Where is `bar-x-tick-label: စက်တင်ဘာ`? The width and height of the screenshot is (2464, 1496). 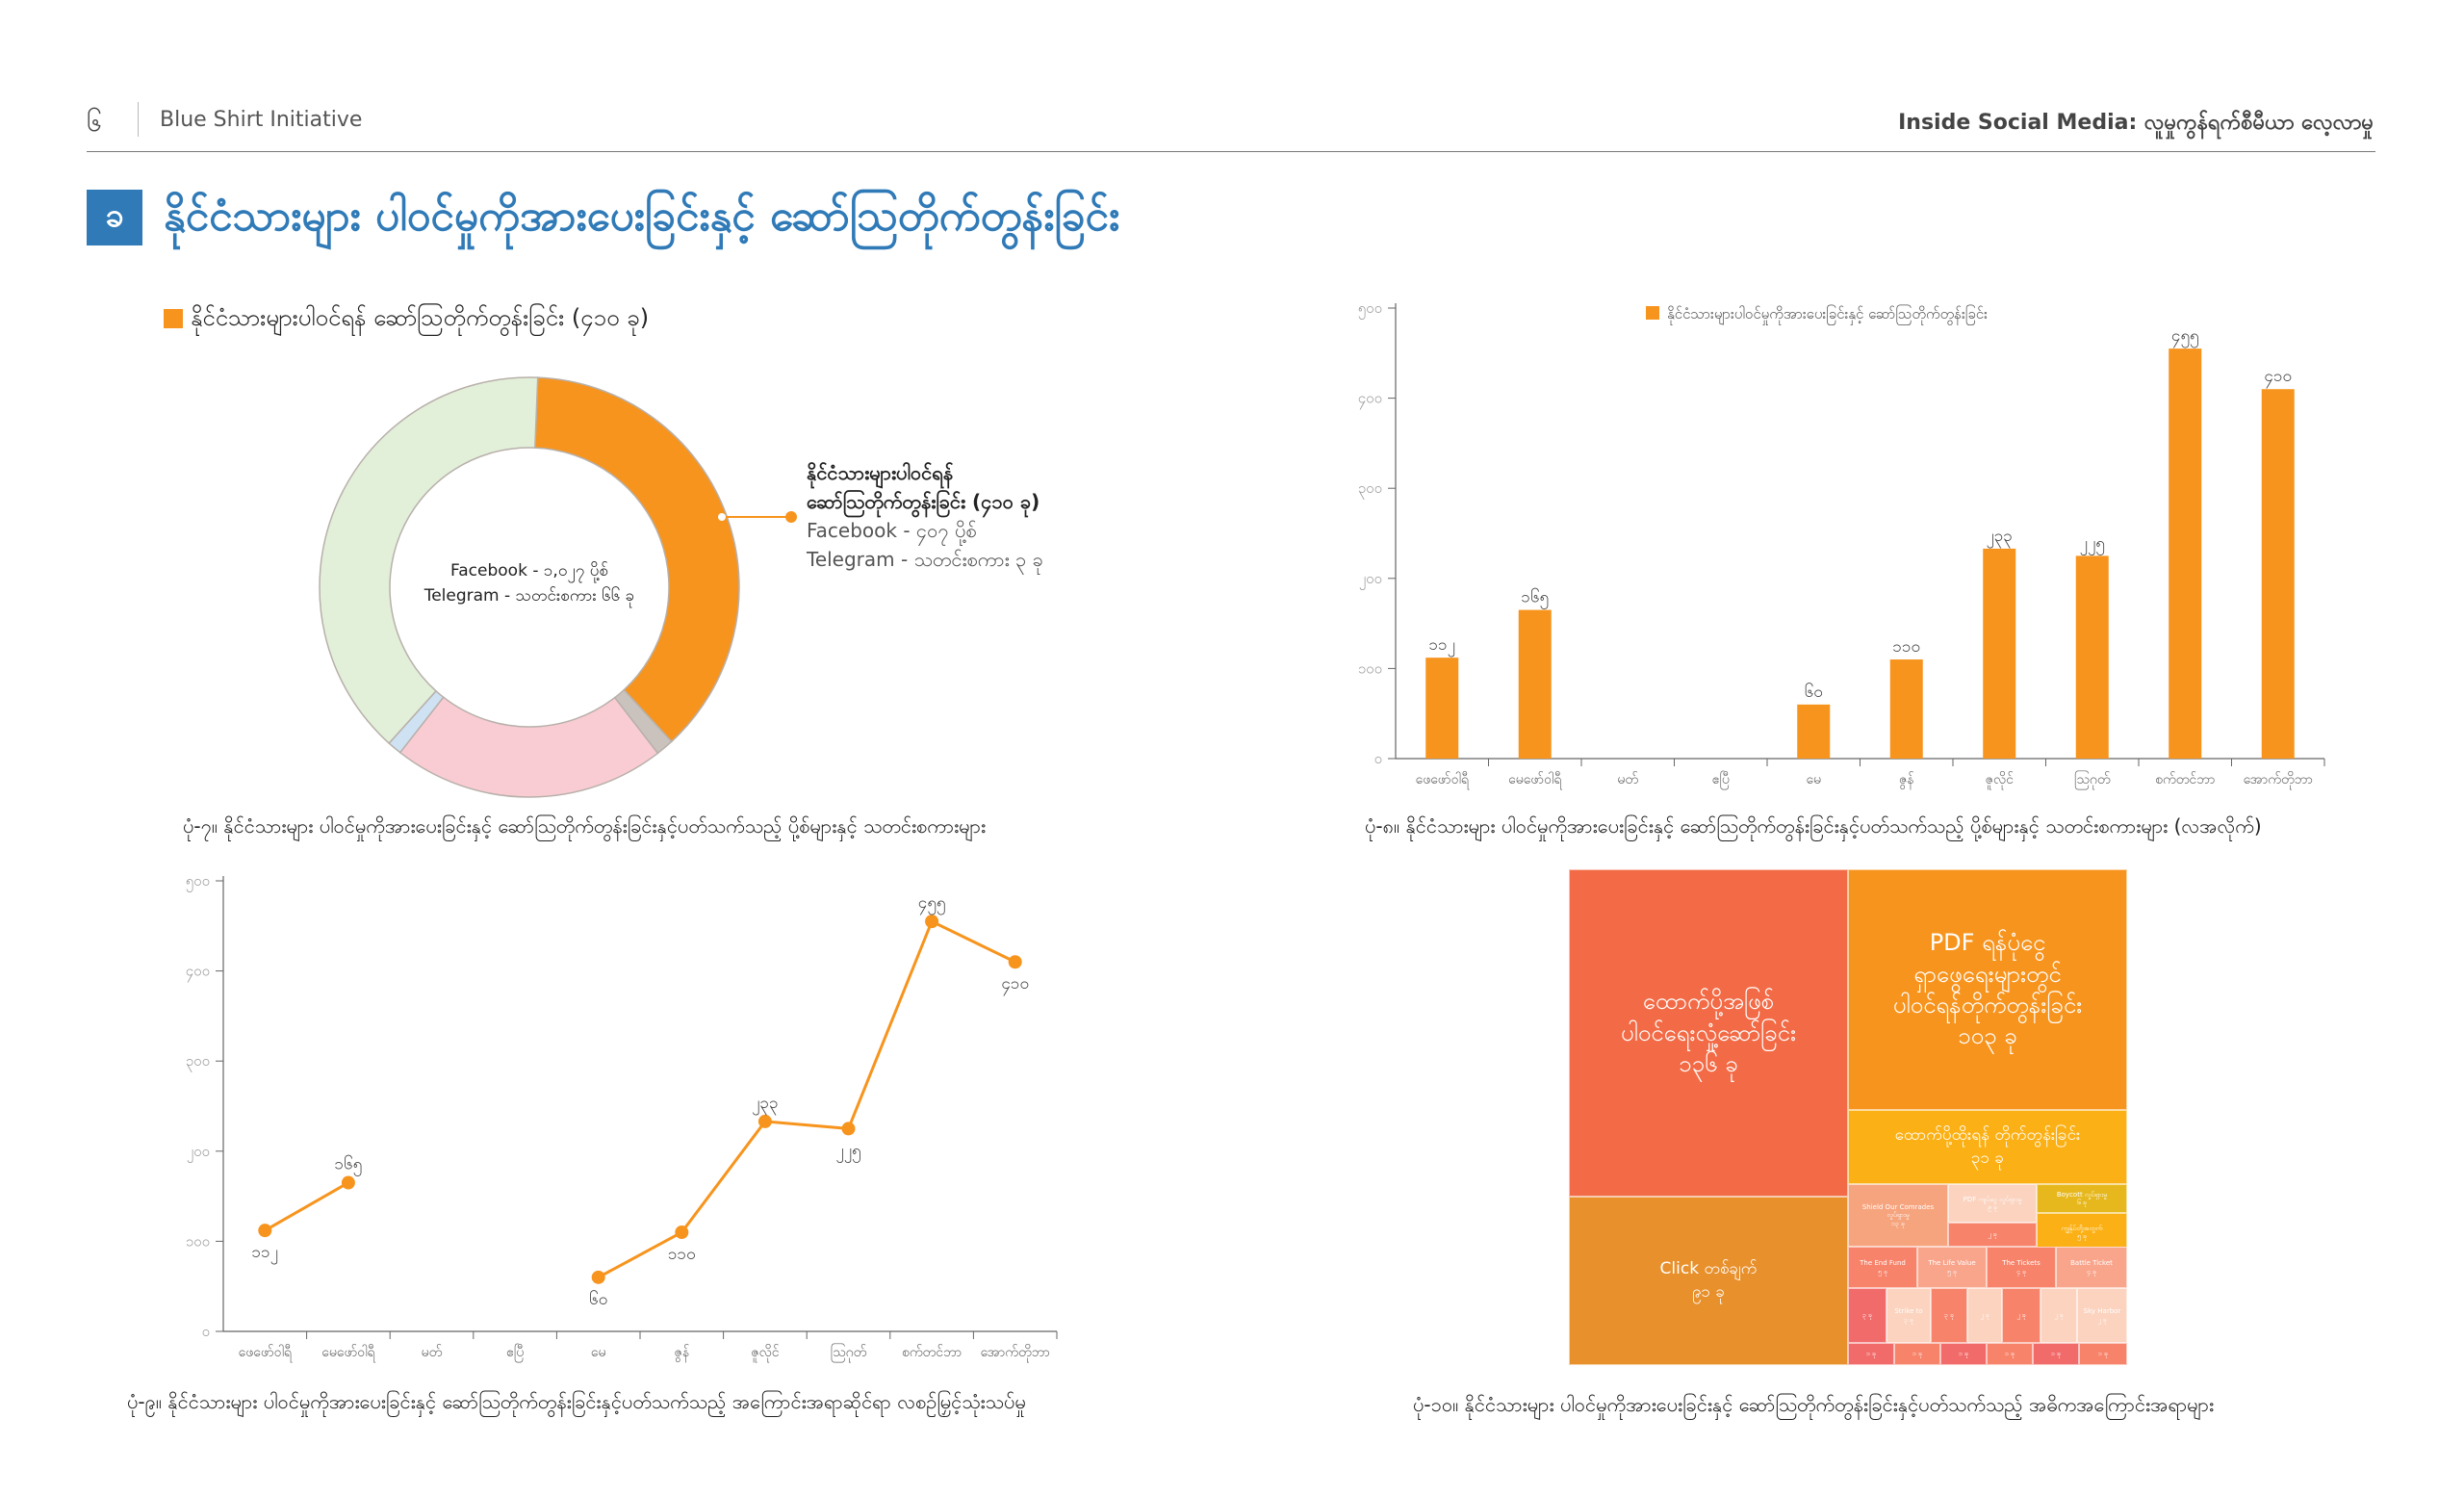
bar-x-tick-label: စက်တင်ဘာ is located at coordinates (2185, 779).